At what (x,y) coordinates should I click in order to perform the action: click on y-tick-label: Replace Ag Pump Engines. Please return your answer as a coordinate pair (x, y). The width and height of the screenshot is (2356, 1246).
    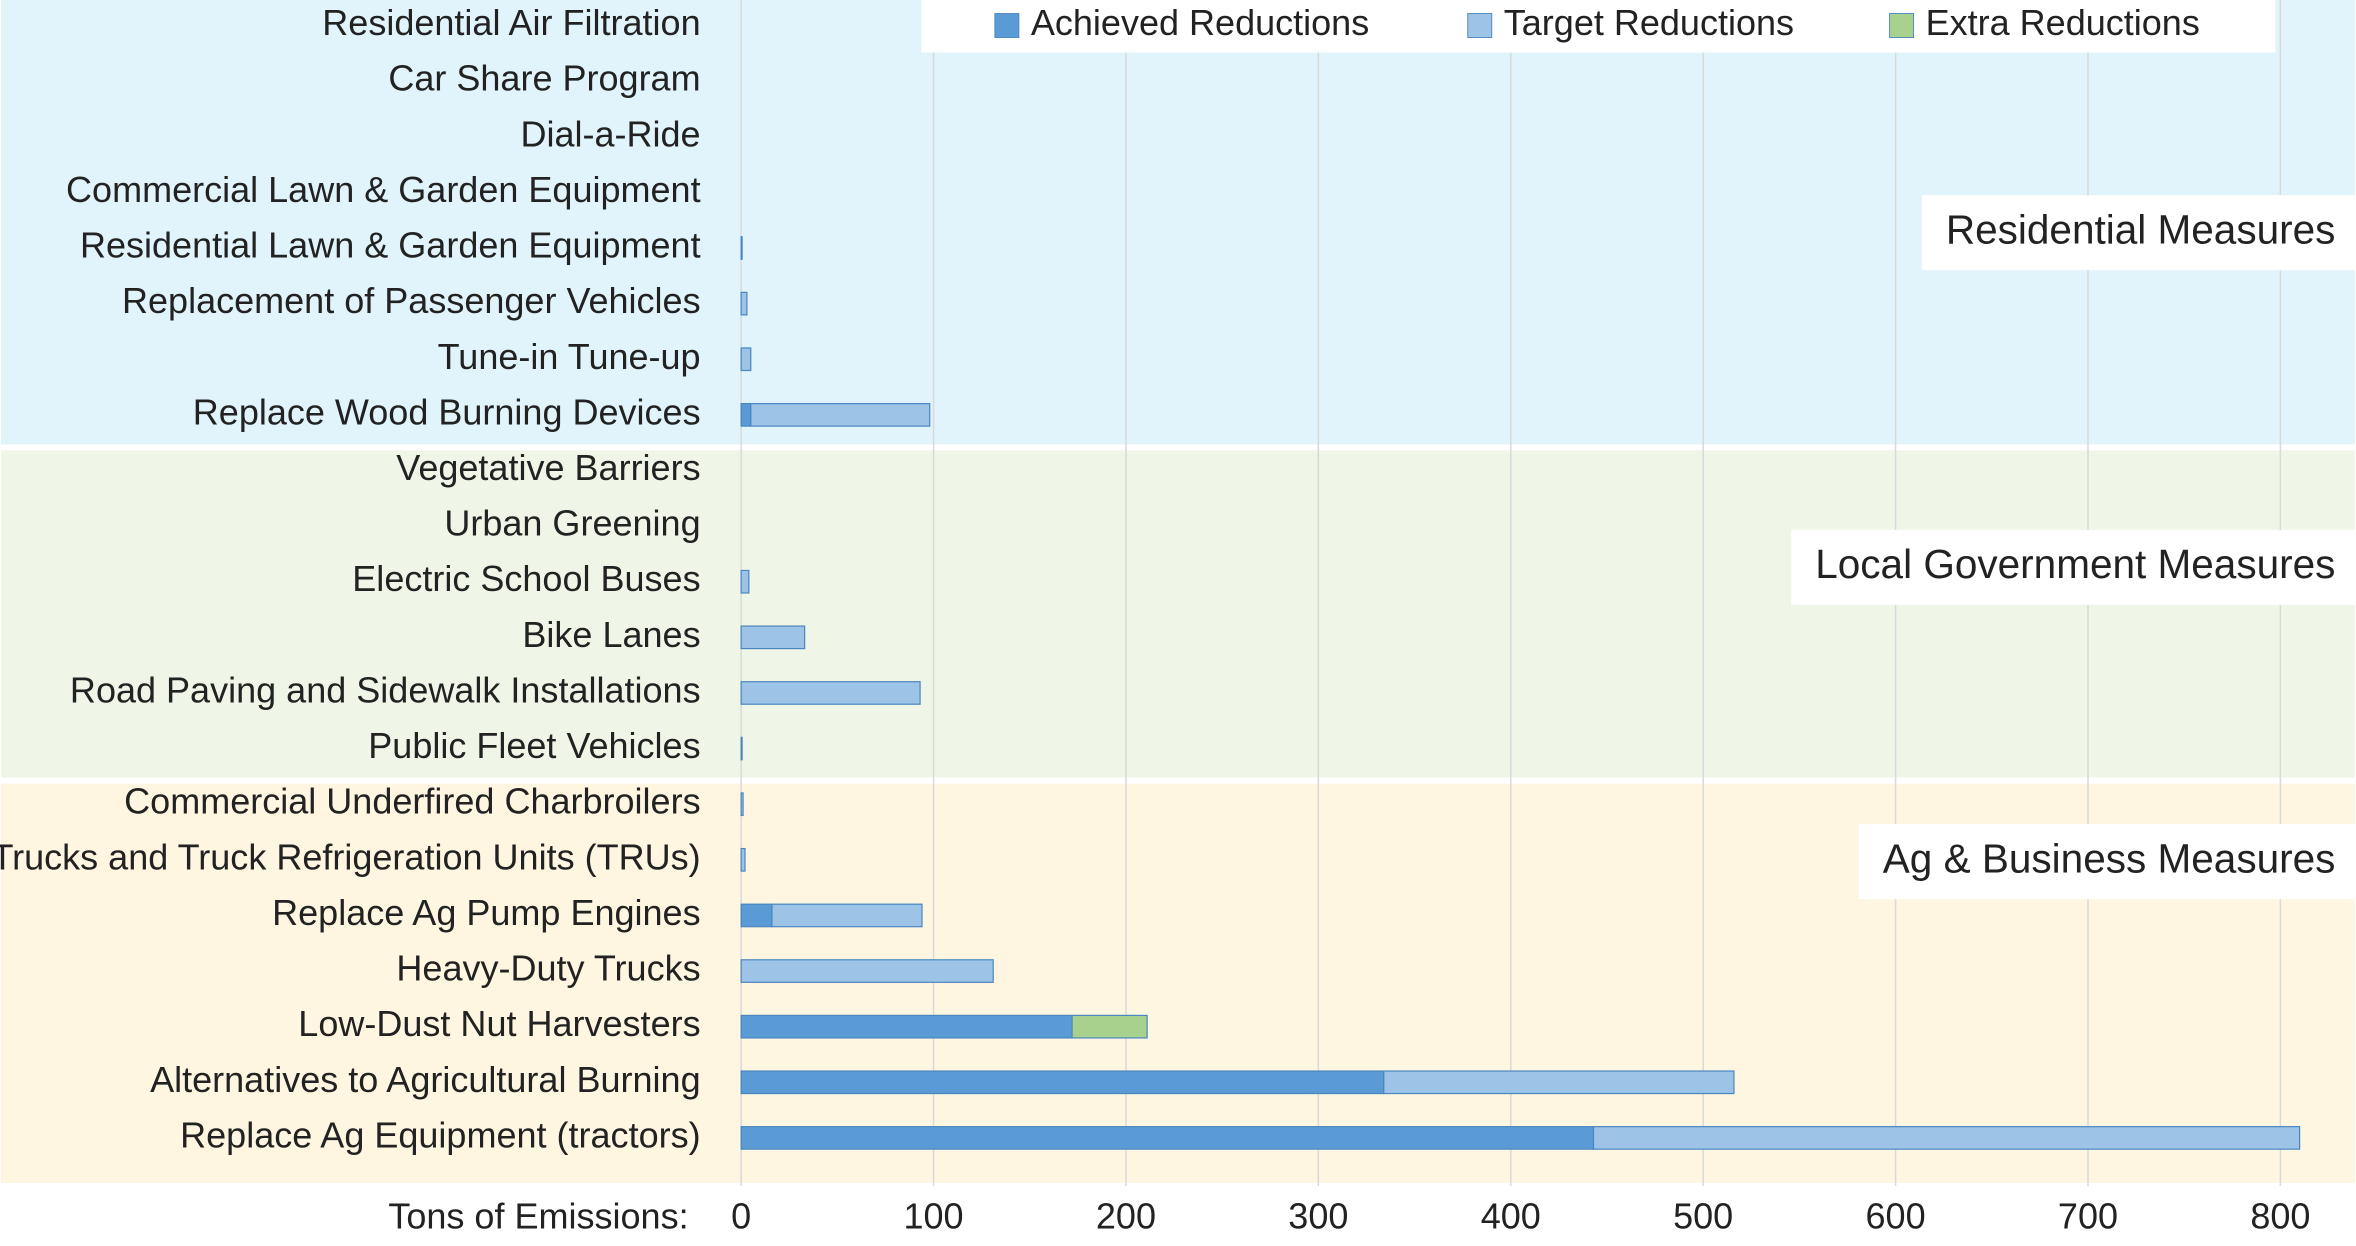
    Looking at the image, I should click on (486, 912).